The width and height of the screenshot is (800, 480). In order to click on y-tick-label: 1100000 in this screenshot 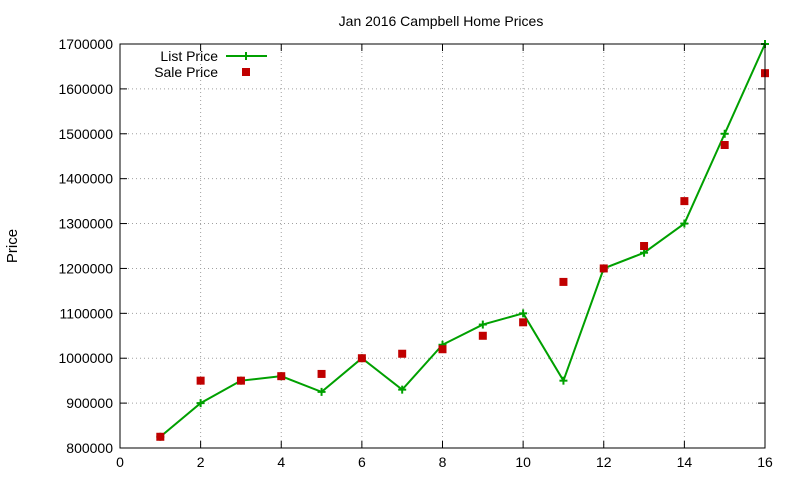, I will do `click(87, 313)`.